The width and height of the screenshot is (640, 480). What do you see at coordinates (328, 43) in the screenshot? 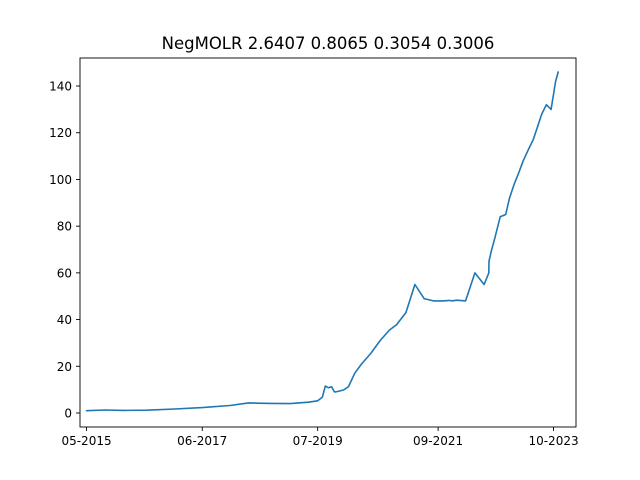
I see `chart-title: NegMOLR 2.6407 0.8065 0.3054 0.3006` at bounding box center [328, 43].